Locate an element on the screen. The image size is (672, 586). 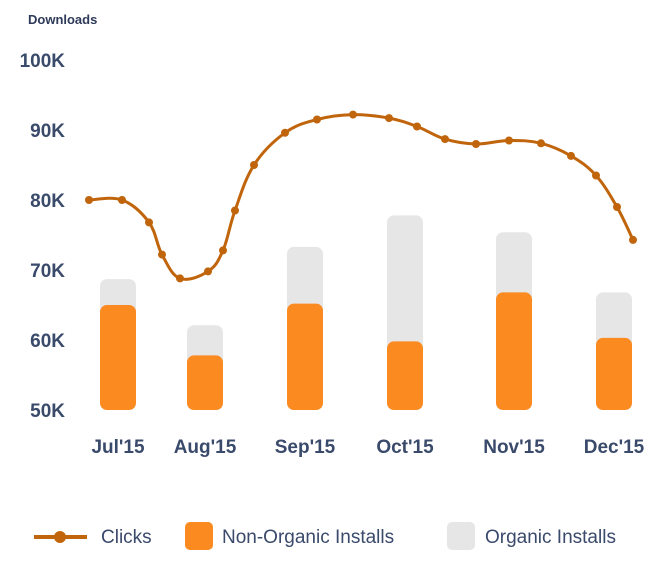
legend-label-clicks: Clicks is located at coordinates (126, 537).